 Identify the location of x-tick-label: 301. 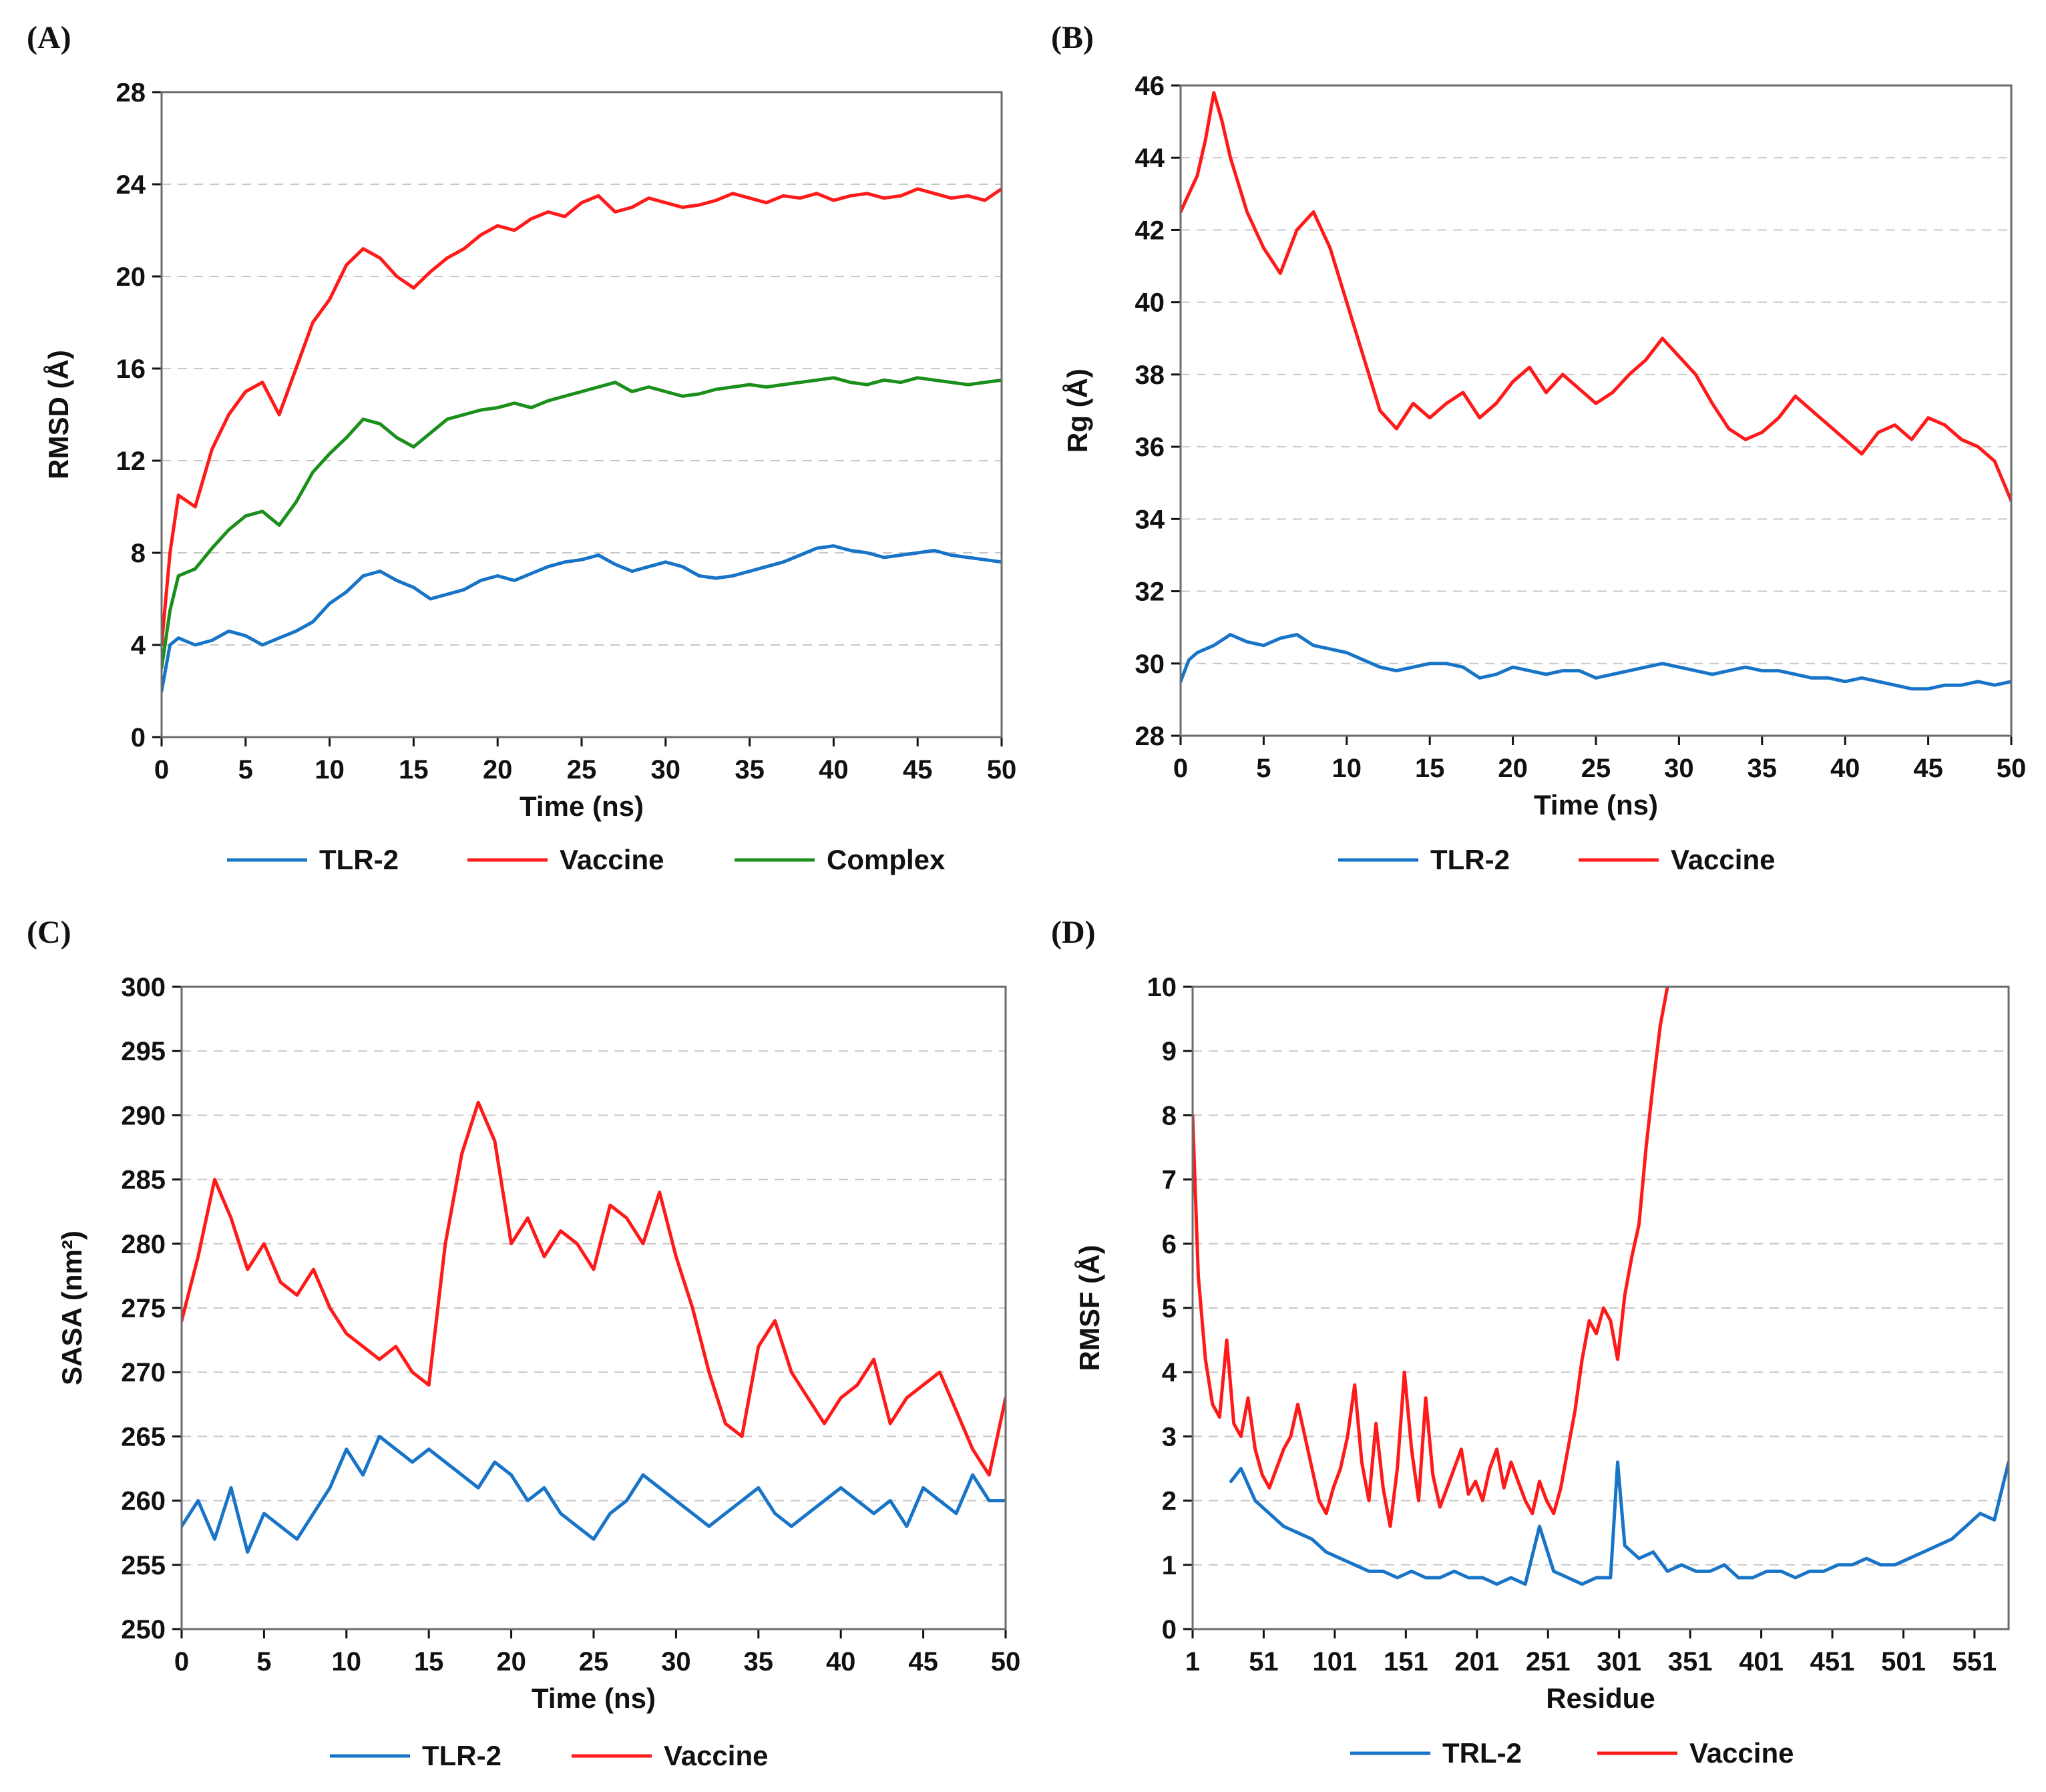
(1619, 1662).